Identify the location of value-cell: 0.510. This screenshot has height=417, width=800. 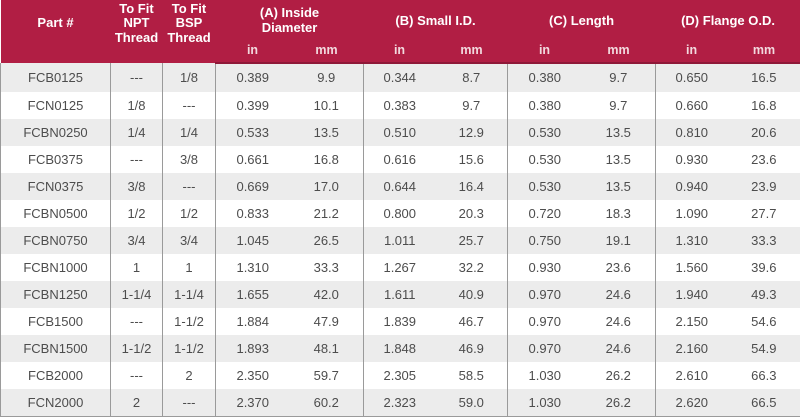
(400, 132).